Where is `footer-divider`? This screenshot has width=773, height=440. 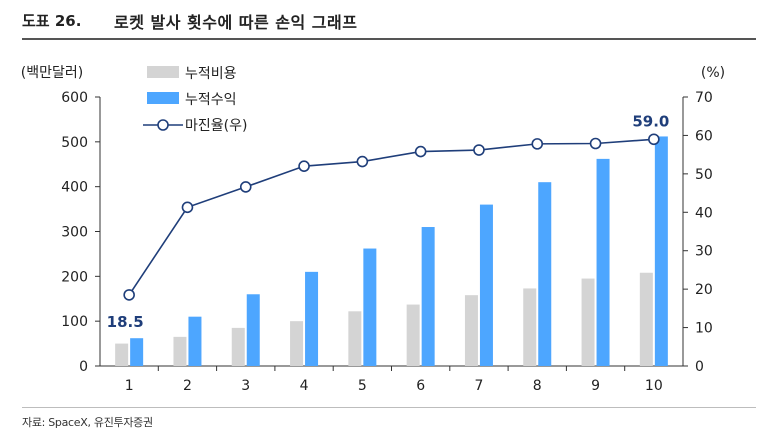 footer-divider is located at coordinates (389, 407).